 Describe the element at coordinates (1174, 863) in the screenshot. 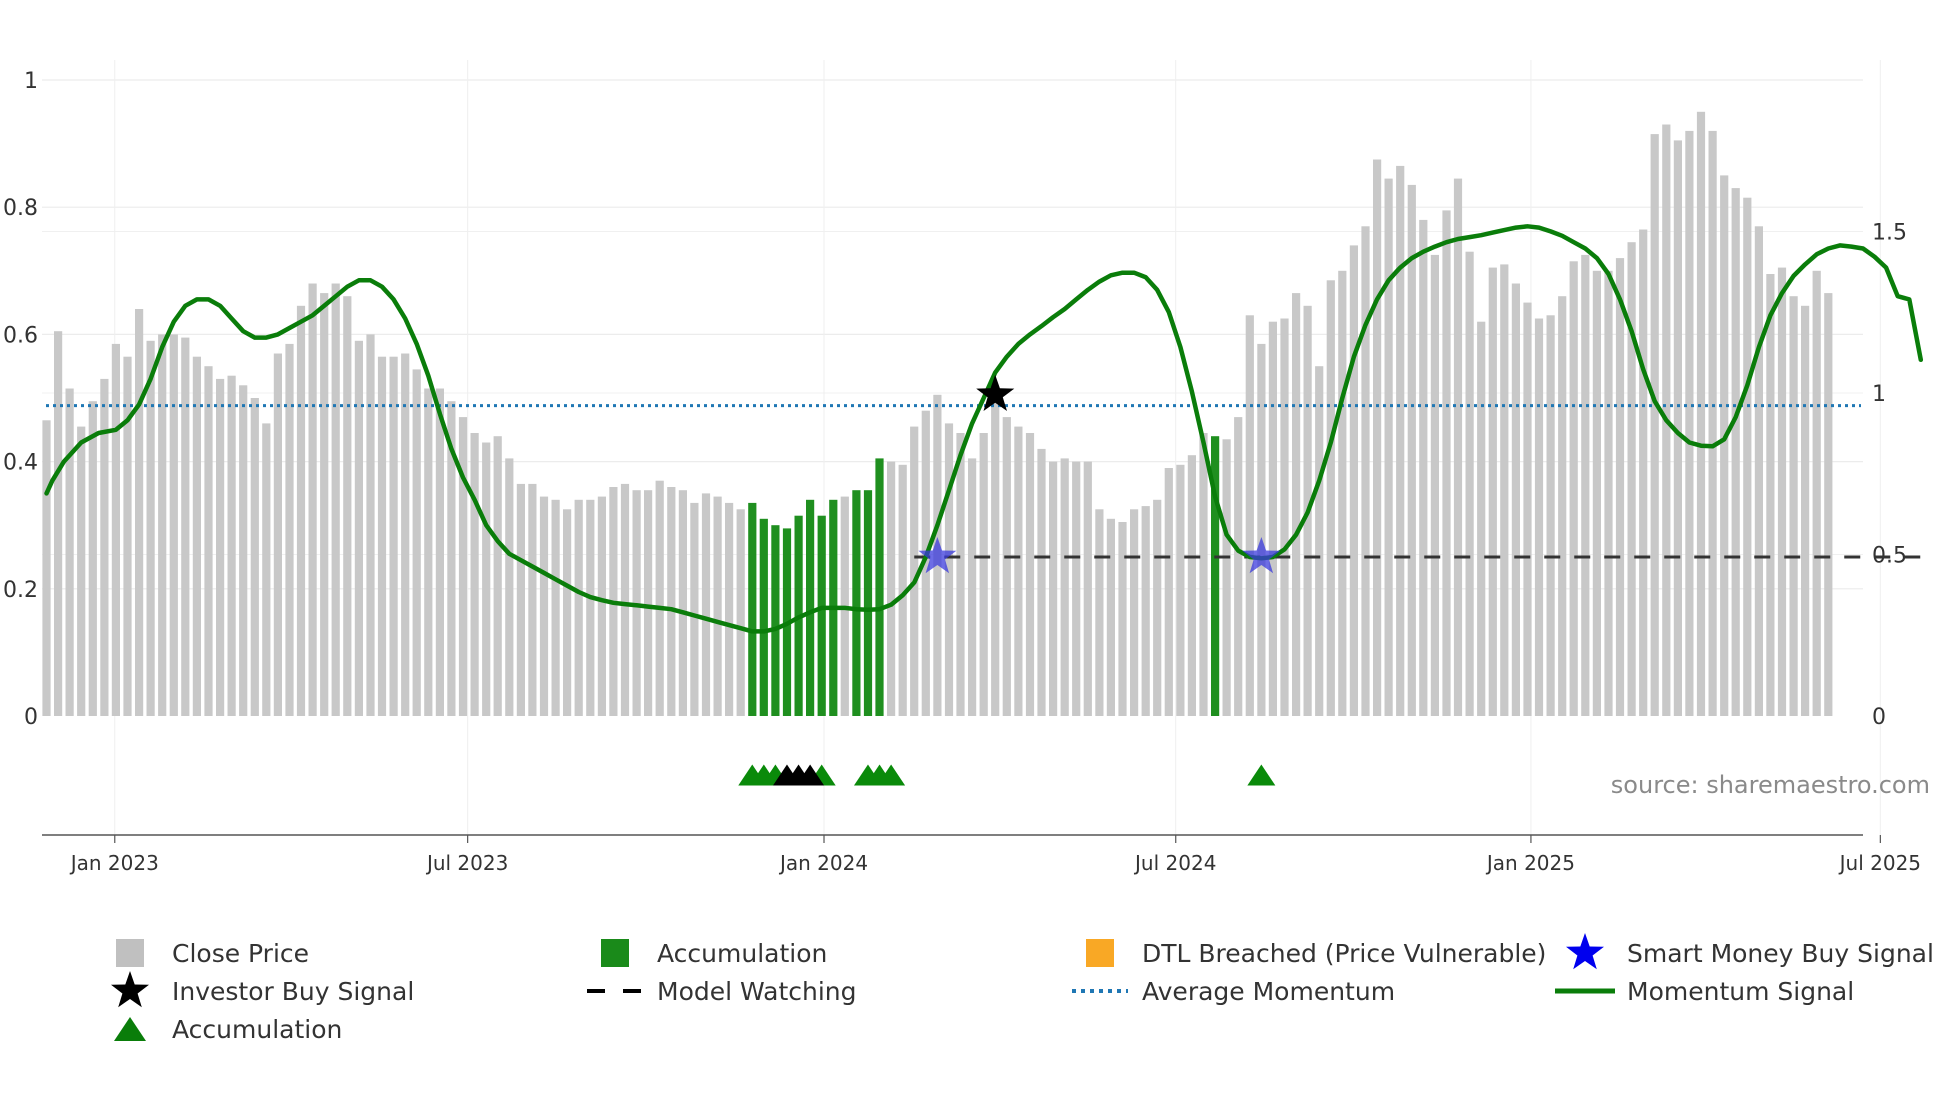

I see `x-tick-label: Jul 2024` at that location.